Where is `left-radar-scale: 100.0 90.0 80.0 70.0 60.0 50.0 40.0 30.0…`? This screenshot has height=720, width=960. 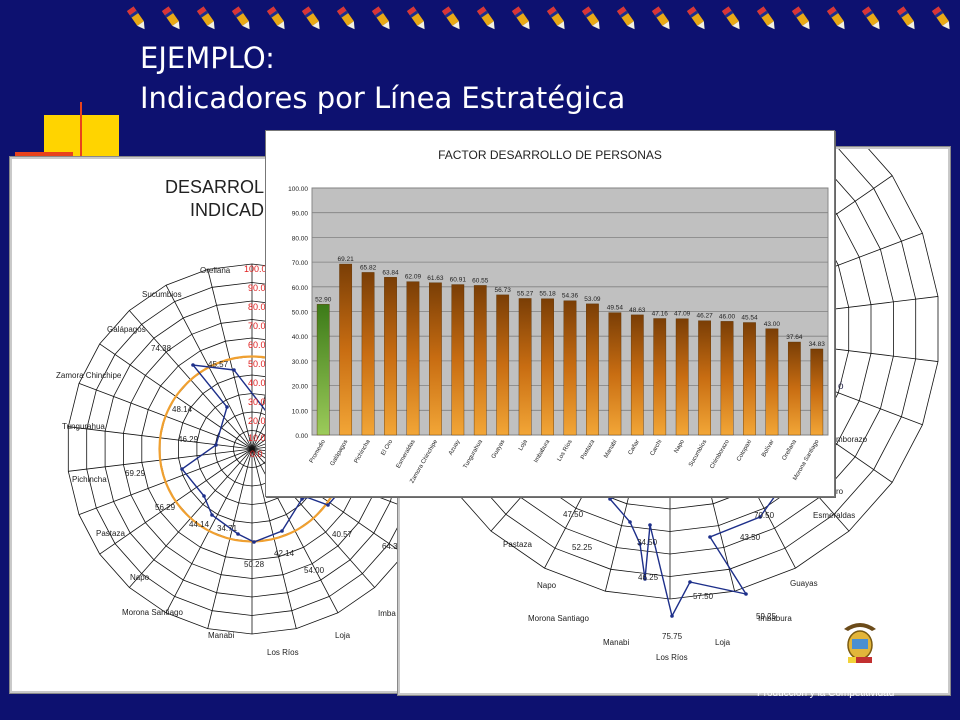
left-radar-scale: 100.0 90.0 80.0 70.0 60.0 50.0 40.0 30.0… is located at coordinates (255, 361).